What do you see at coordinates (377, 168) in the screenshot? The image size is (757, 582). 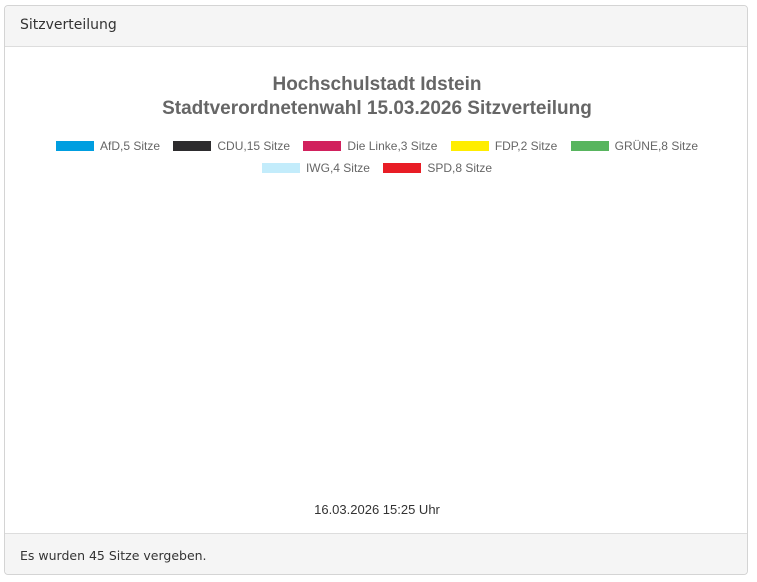 I see `legend-row-2: IWG,4 Sitze SPD,8 Sitze` at bounding box center [377, 168].